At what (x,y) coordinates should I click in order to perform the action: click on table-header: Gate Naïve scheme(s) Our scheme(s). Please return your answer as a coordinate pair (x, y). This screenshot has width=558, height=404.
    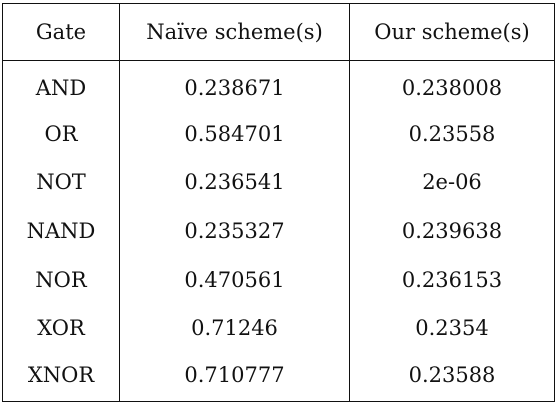
    Looking at the image, I should click on (278, 32).